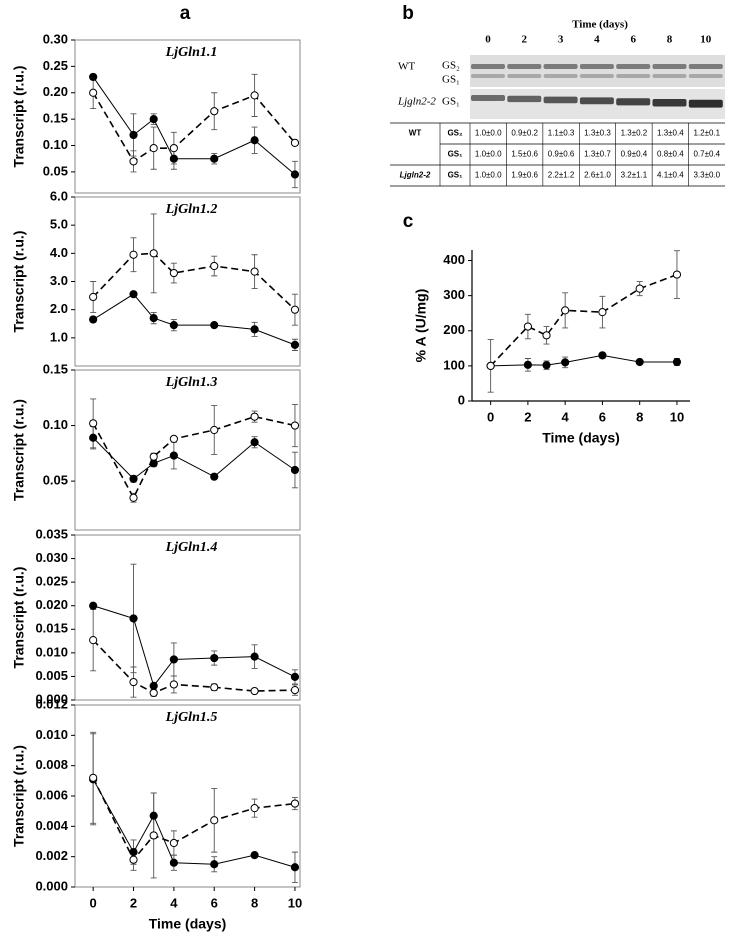  Describe the element at coordinates (461, 399) in the screenshot. I see `y-tick-label: 0` at that location.